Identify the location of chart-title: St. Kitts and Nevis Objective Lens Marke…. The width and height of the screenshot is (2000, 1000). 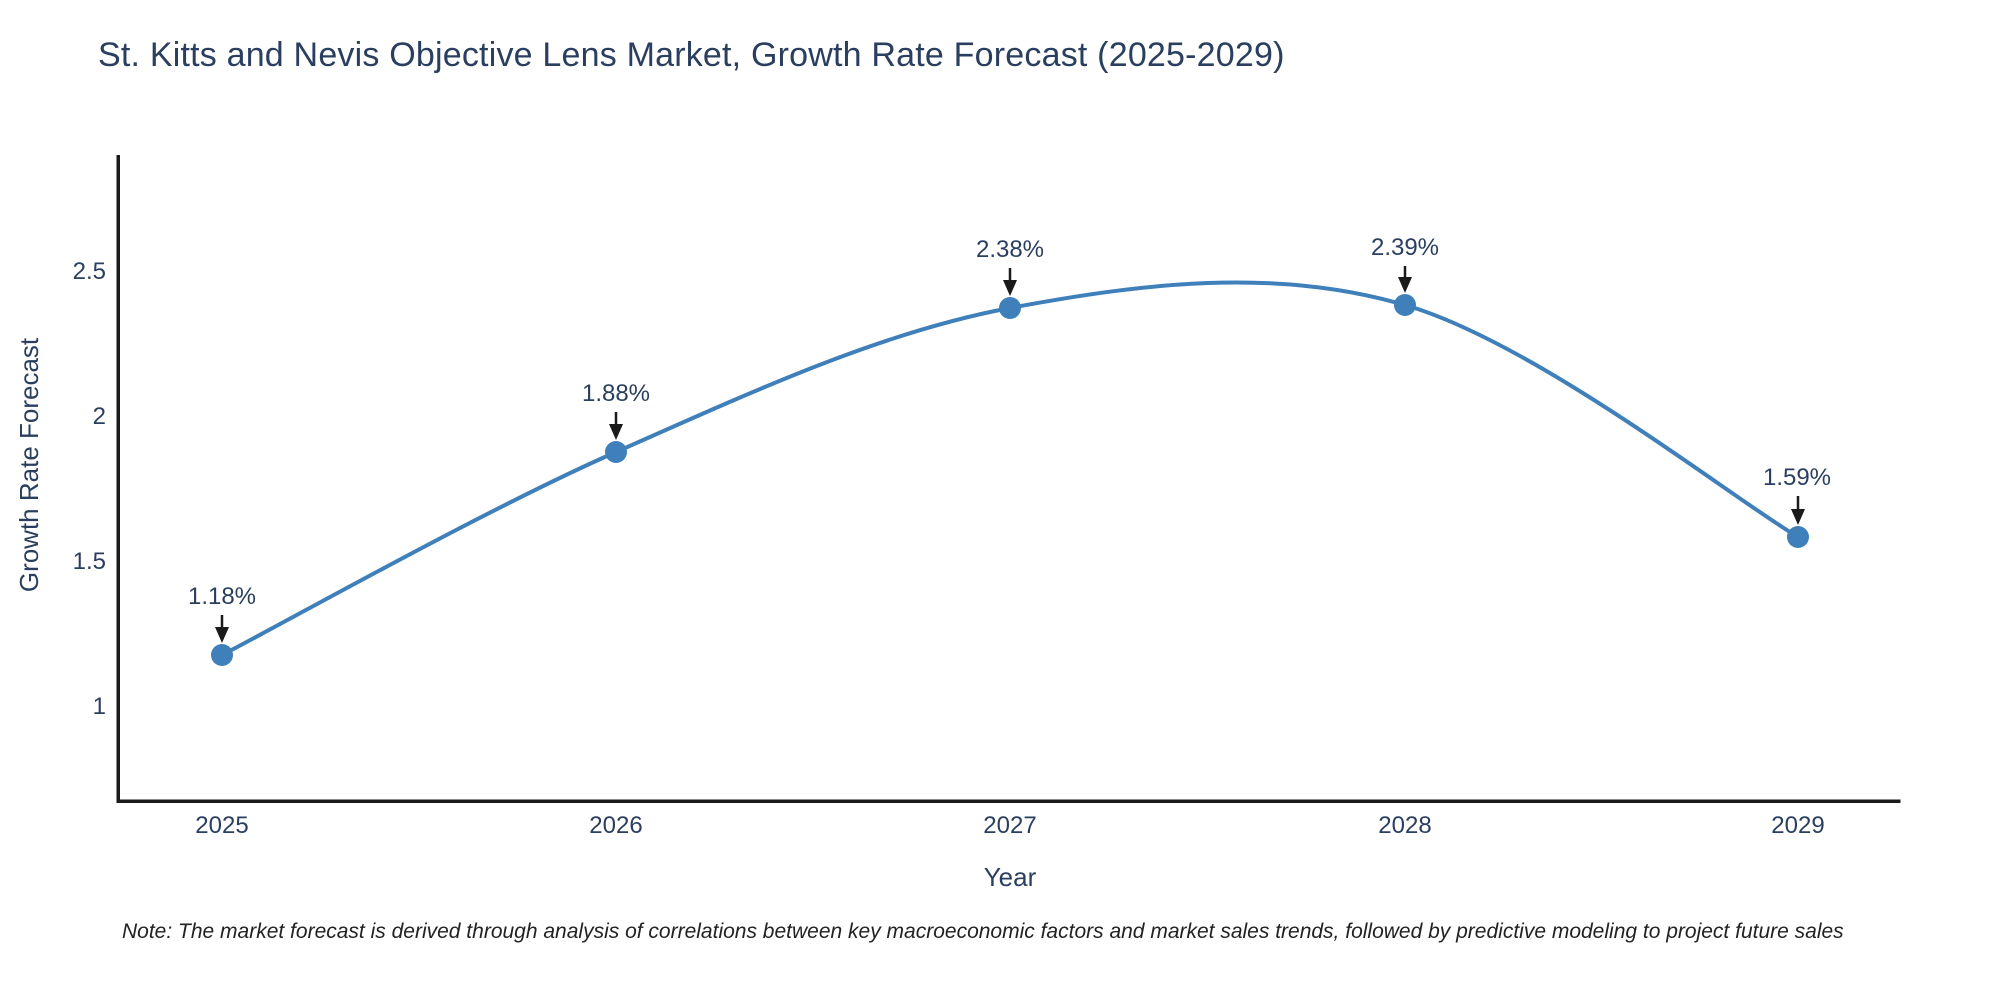
(691, 55).